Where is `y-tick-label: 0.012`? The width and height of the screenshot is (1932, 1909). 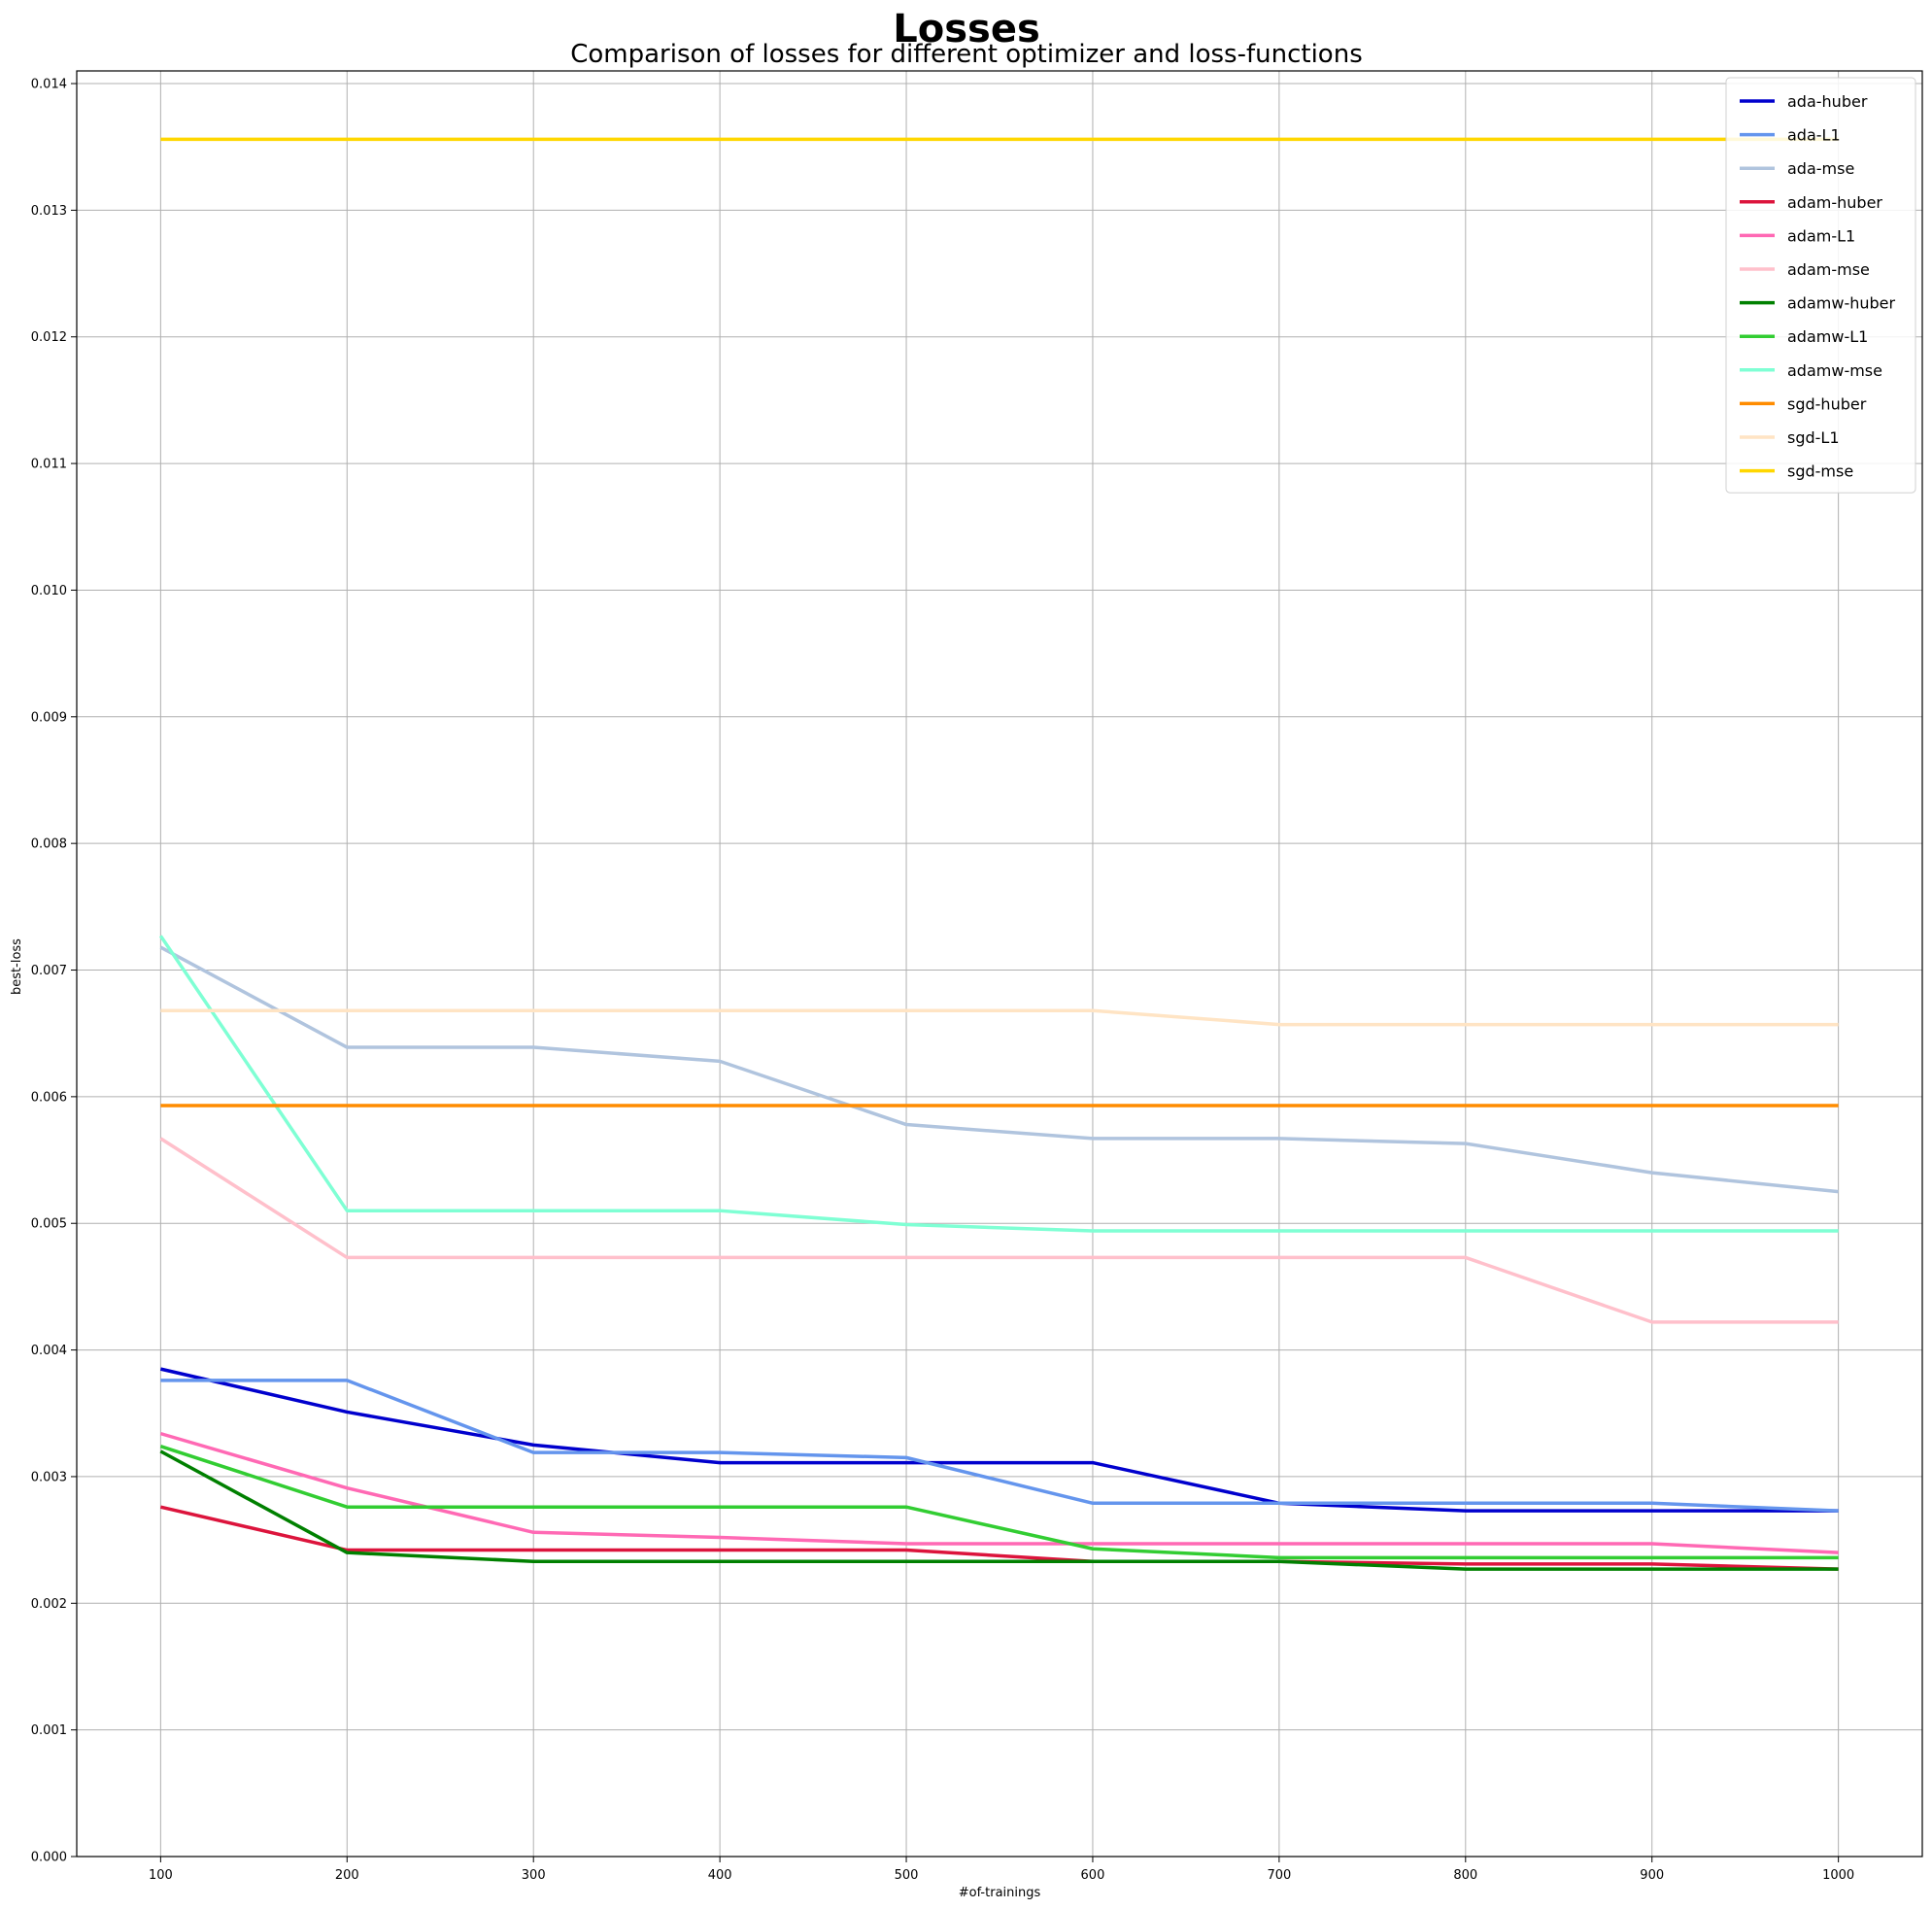 y-tick-label: 0.012 is located at coordinates (49, 338).